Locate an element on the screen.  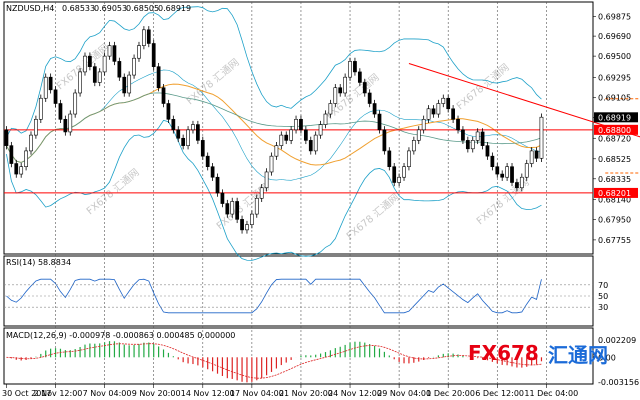
rsi-level-label: 70 is located at coordinates (603, 285).